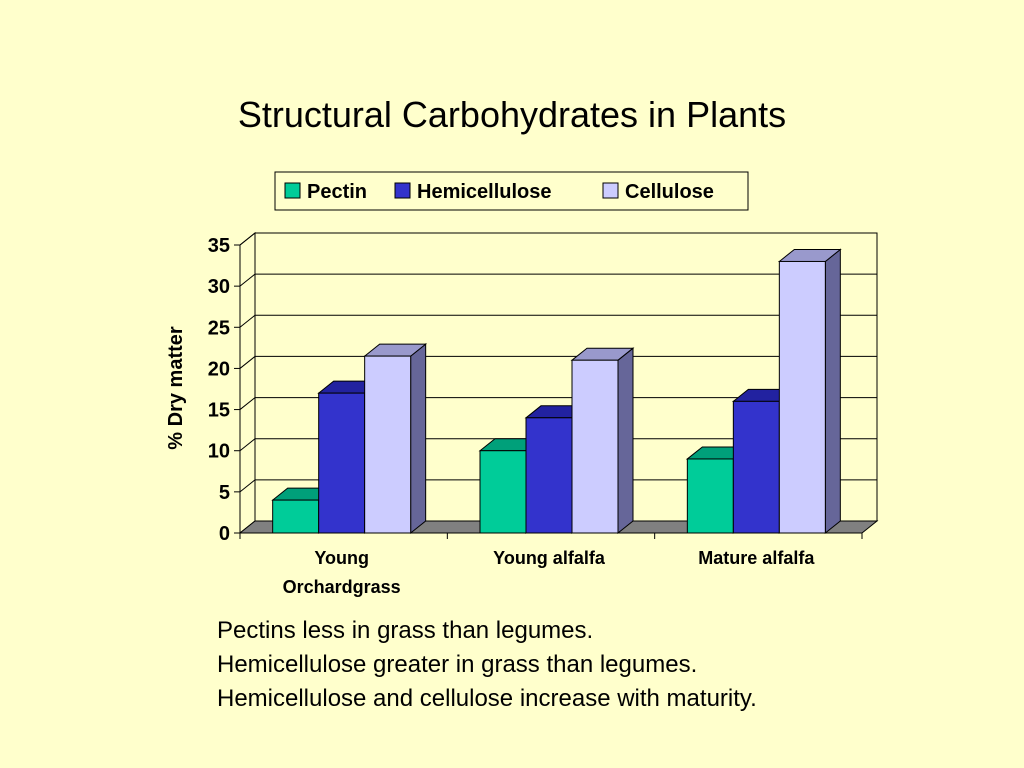  Describe the element at coordinates (669, 192) in the screenshot. I see `legend-label: Cellulose` at that location.